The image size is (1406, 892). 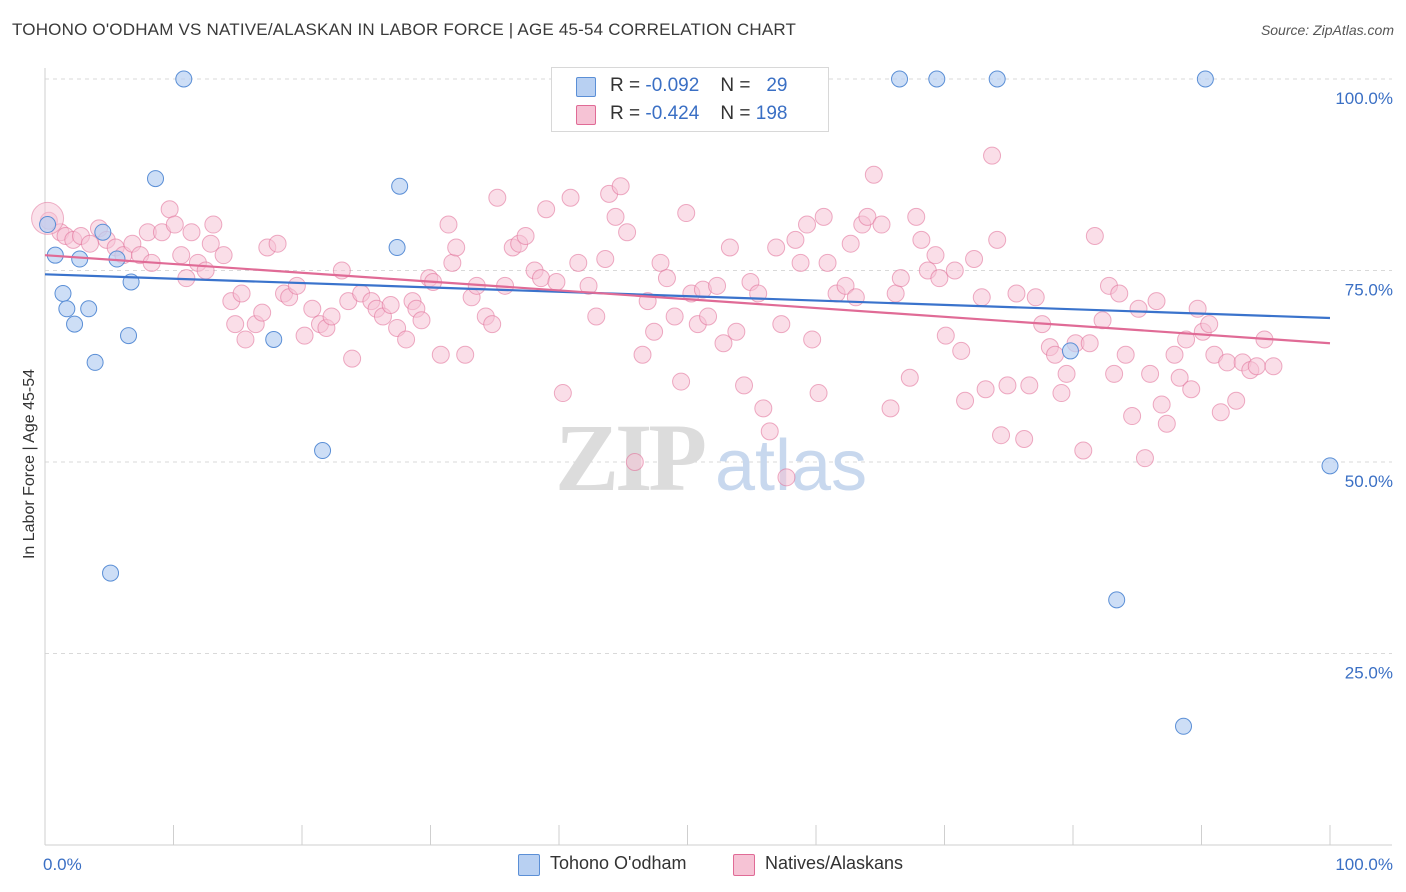 I want to click on legend-n-value: 198, so click(x=771, y=113).